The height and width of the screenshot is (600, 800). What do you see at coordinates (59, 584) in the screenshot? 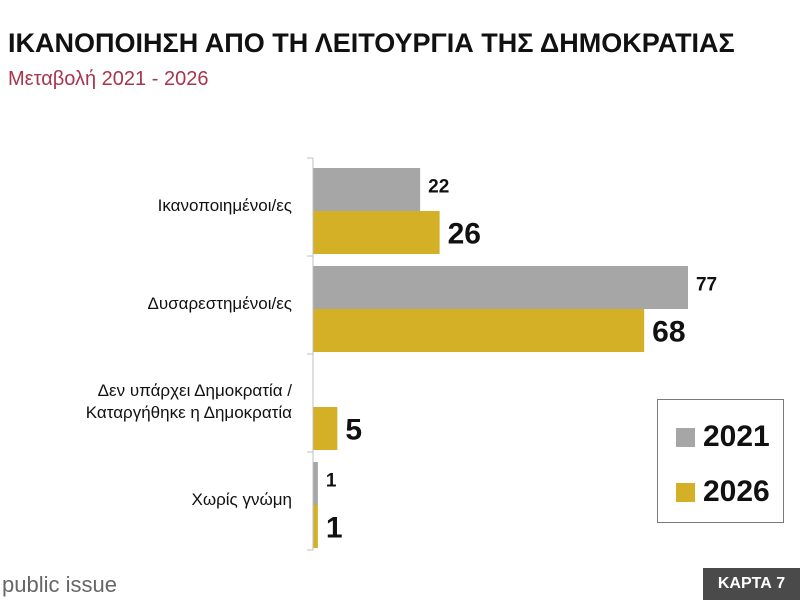
I see `brand-logo-text: public issue` at bounding box center [59, 584].